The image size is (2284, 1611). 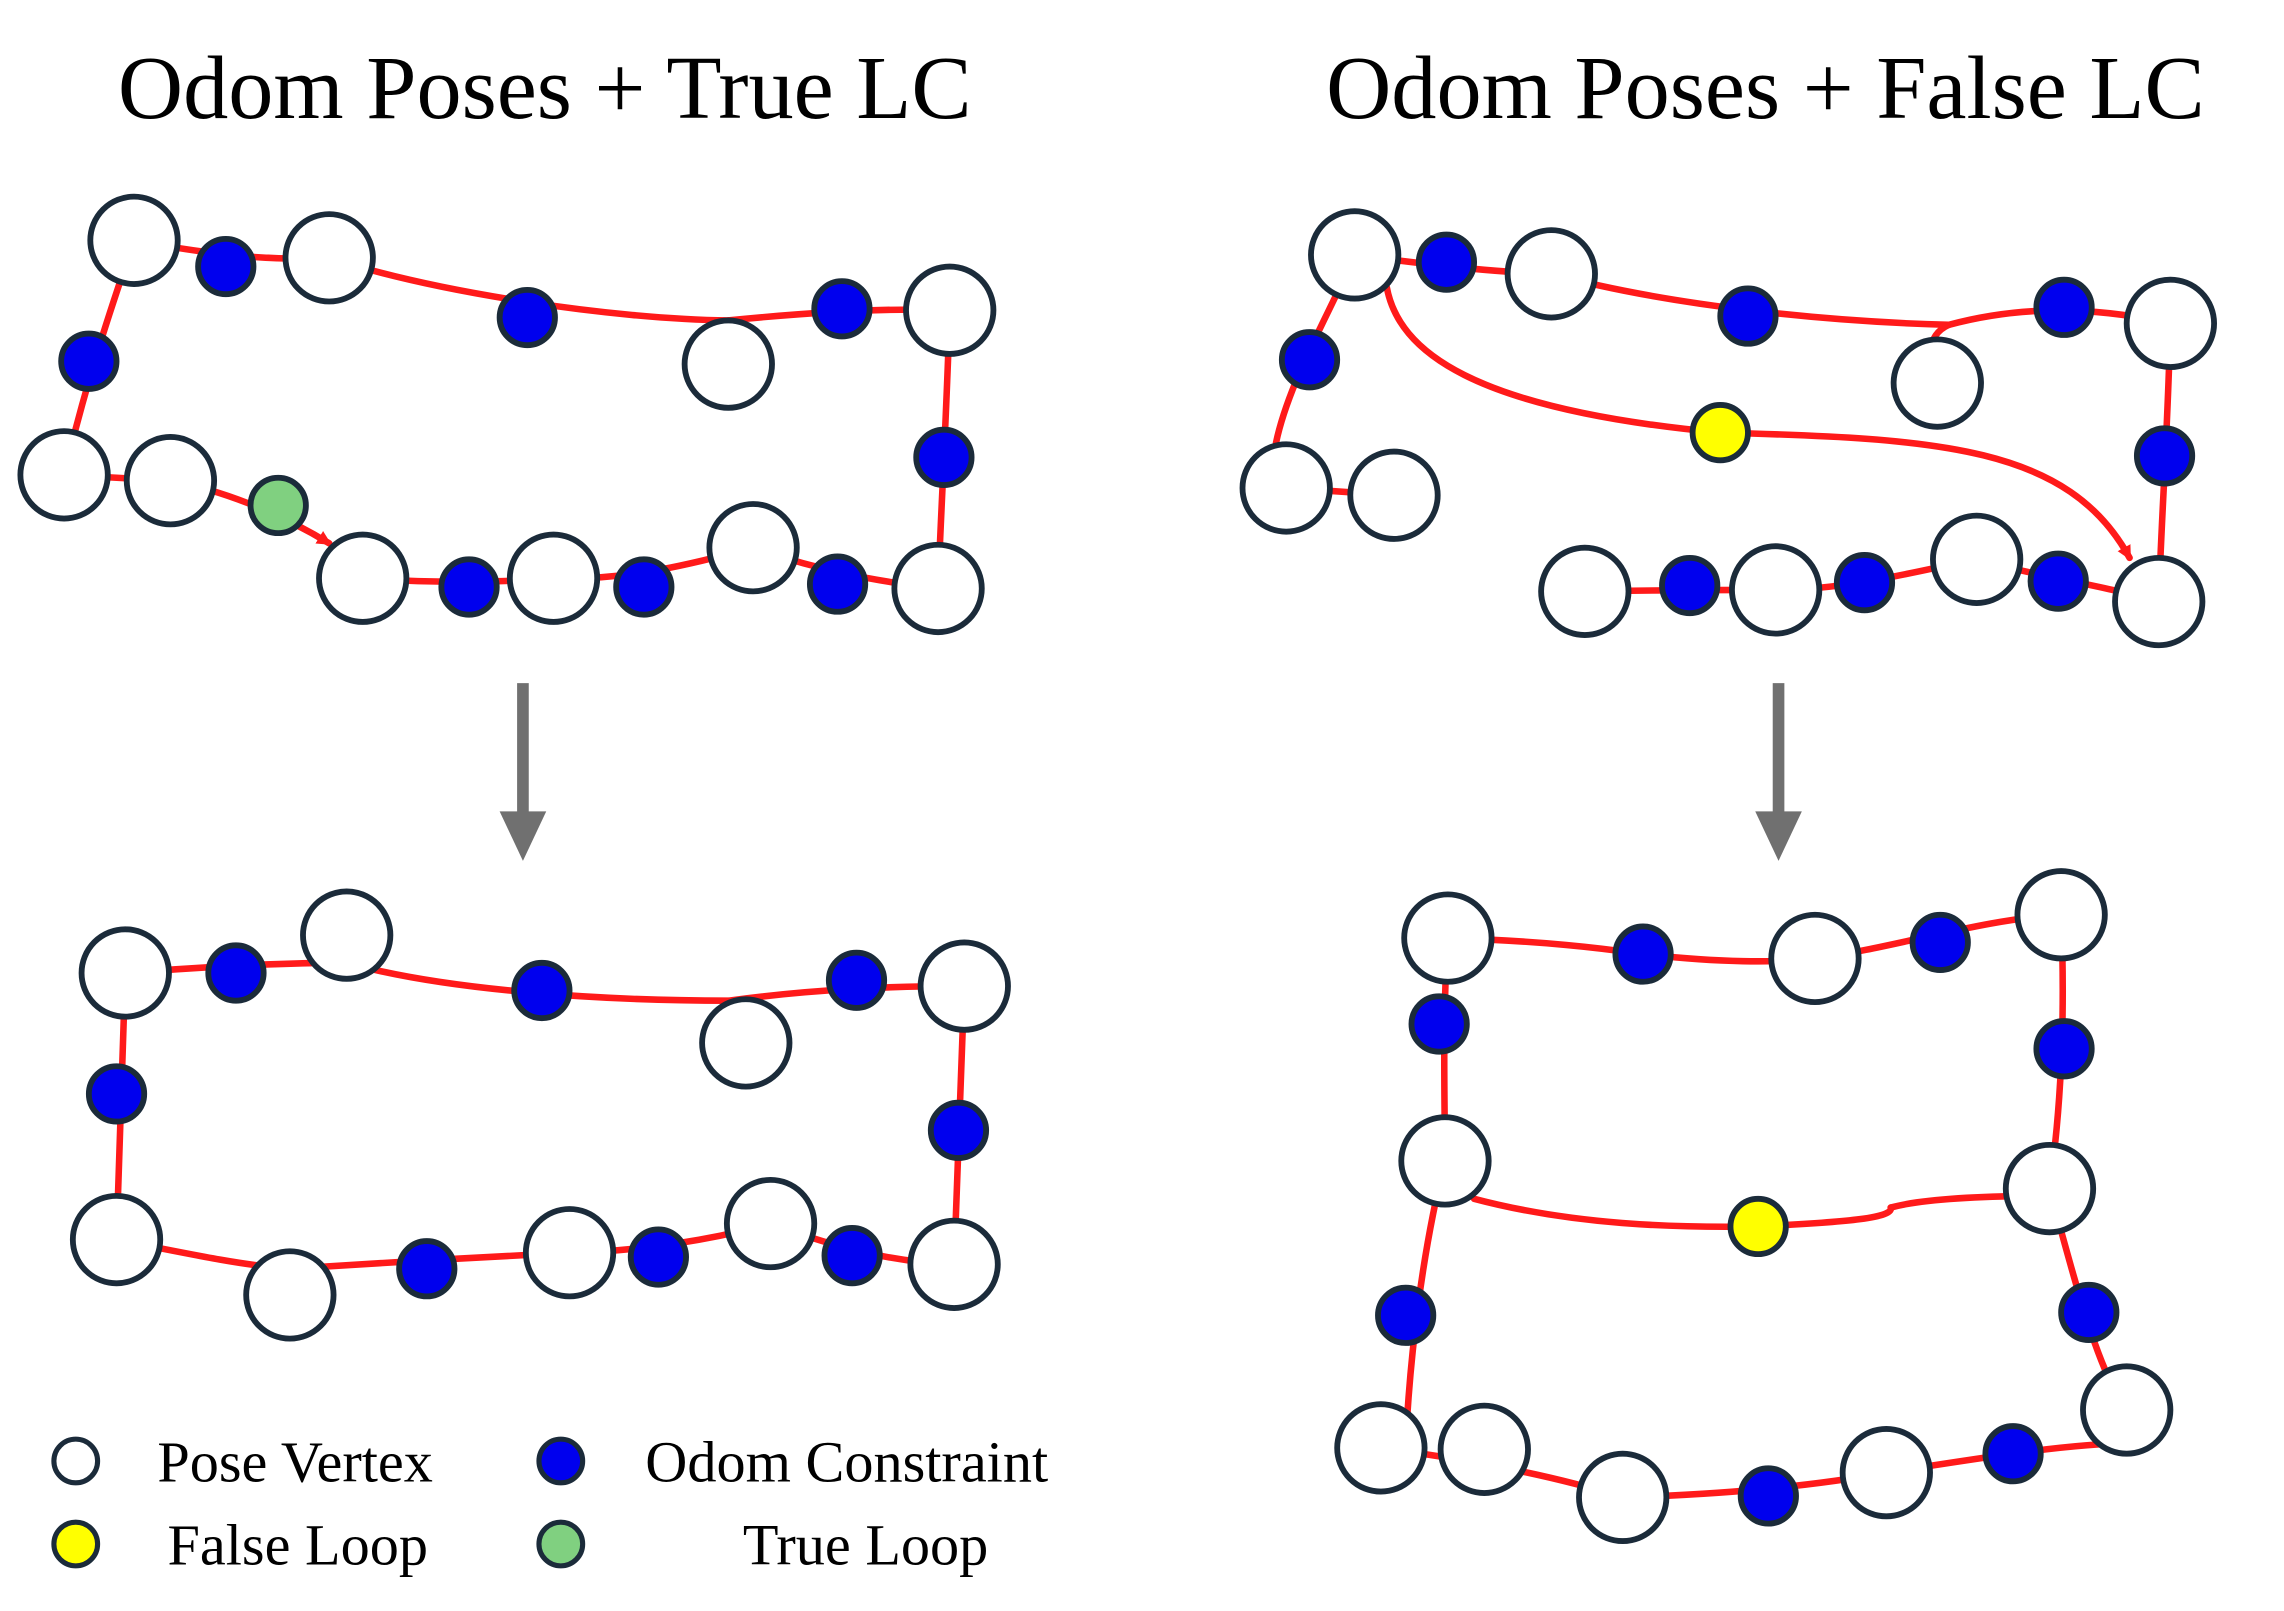 I want to click on panel-false-lc-before, so click(x=1728, y=428).